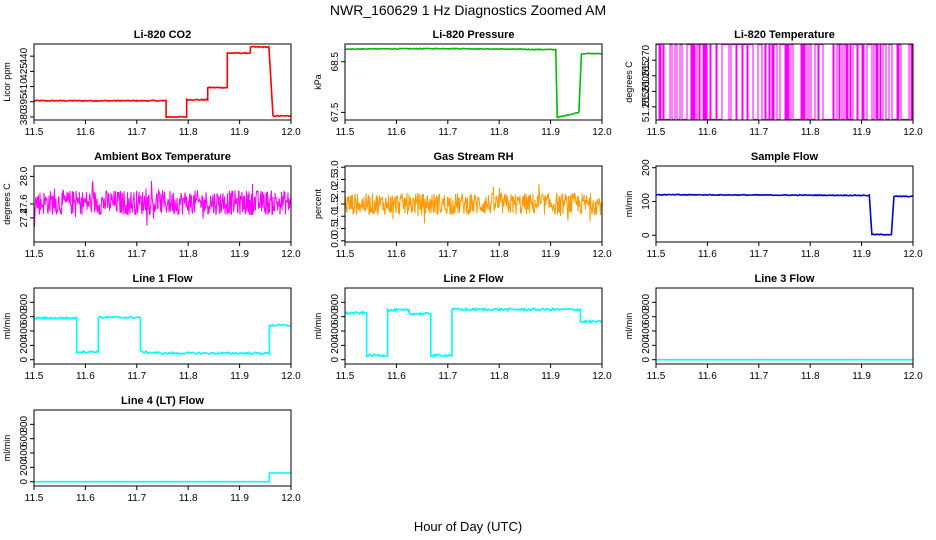  I want to click on y-tick-label: 0.5, so click(335, 228).